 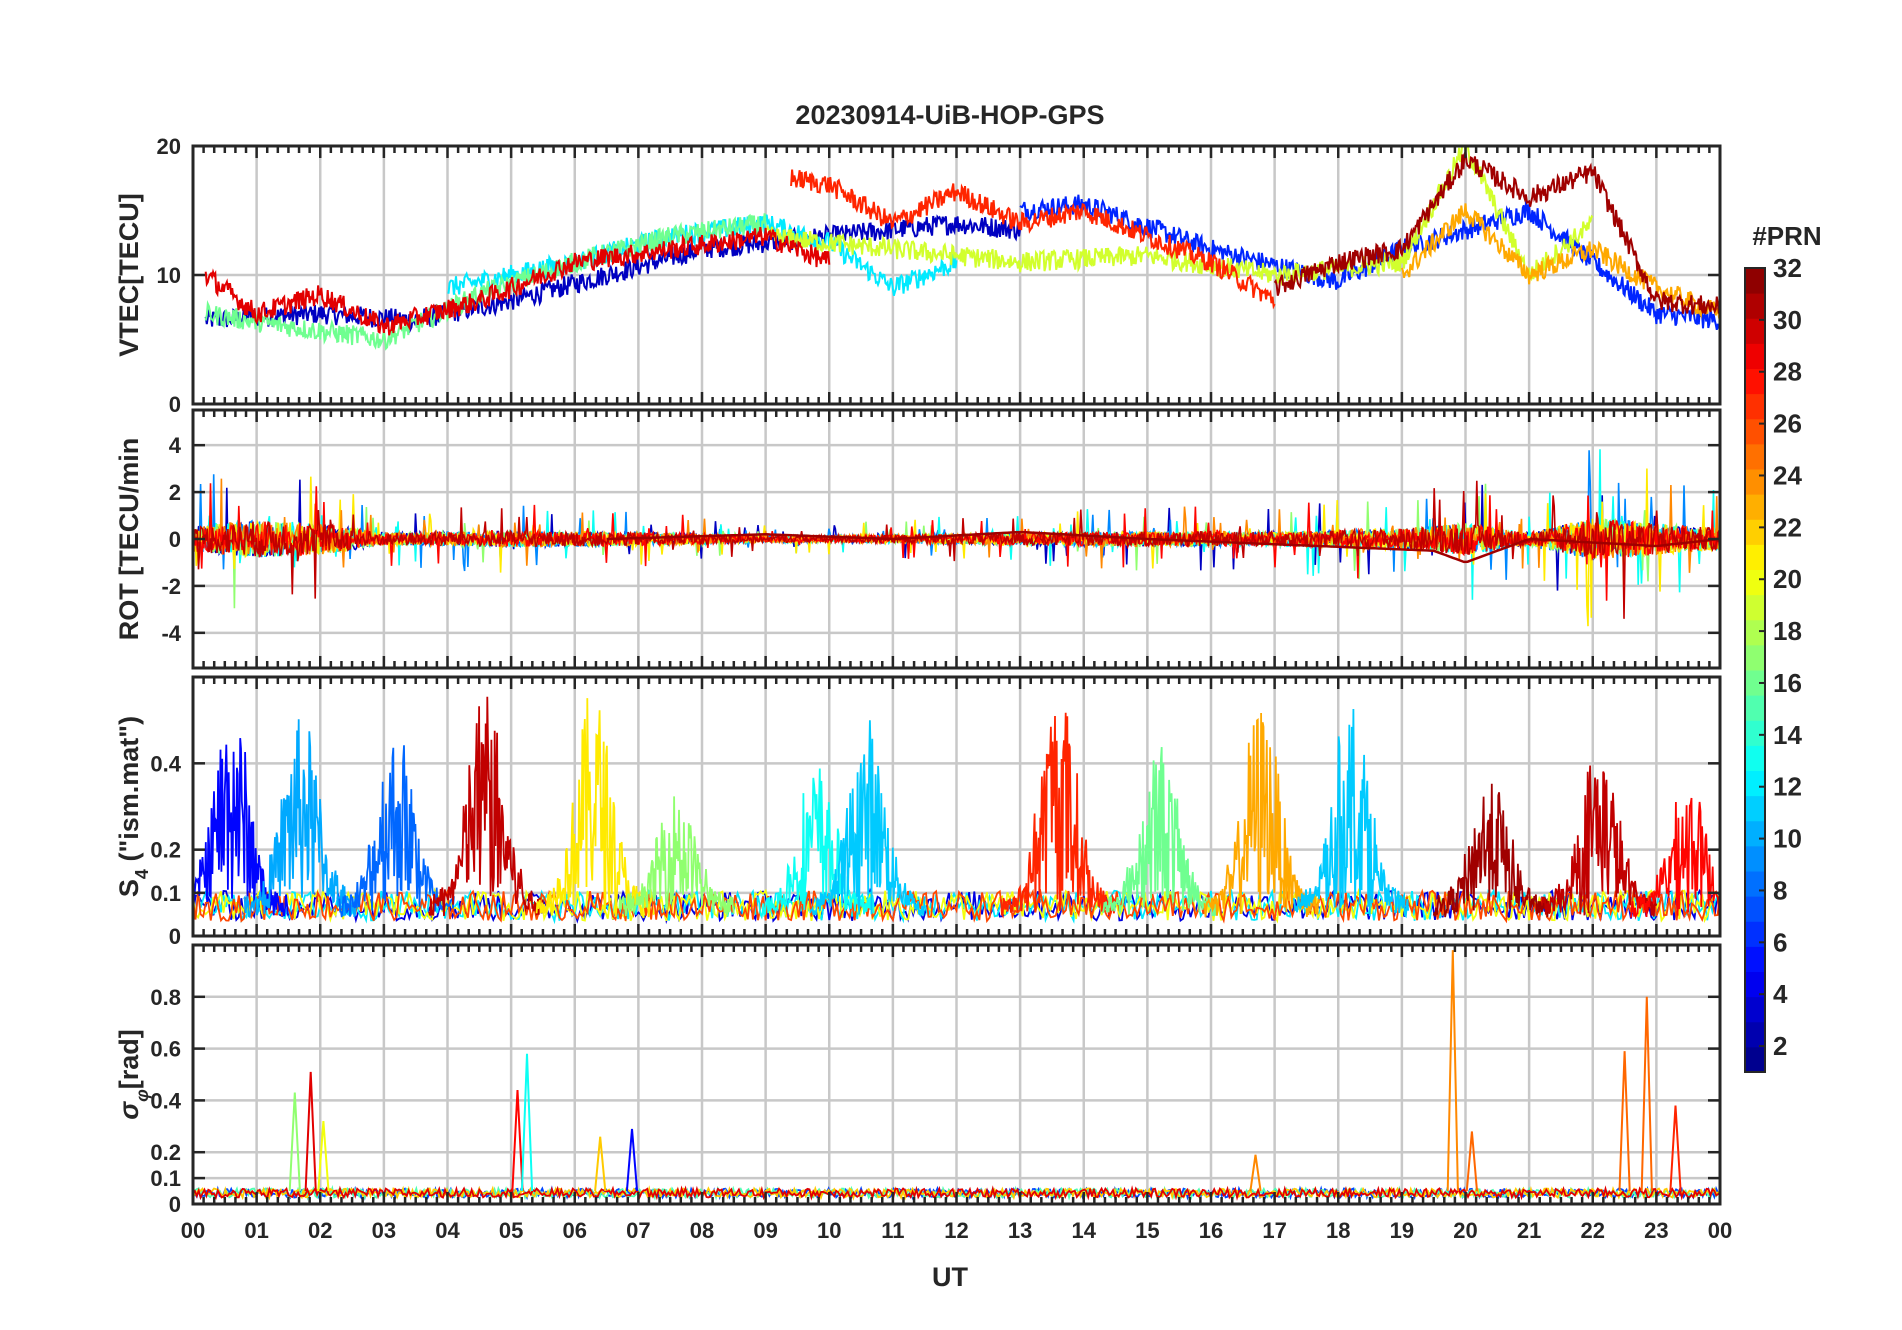 What do you see at coordinates (1787, 683) in the screenshot?
I see `colorbar-tick-label: 16` at bounding box center [1787, 683].